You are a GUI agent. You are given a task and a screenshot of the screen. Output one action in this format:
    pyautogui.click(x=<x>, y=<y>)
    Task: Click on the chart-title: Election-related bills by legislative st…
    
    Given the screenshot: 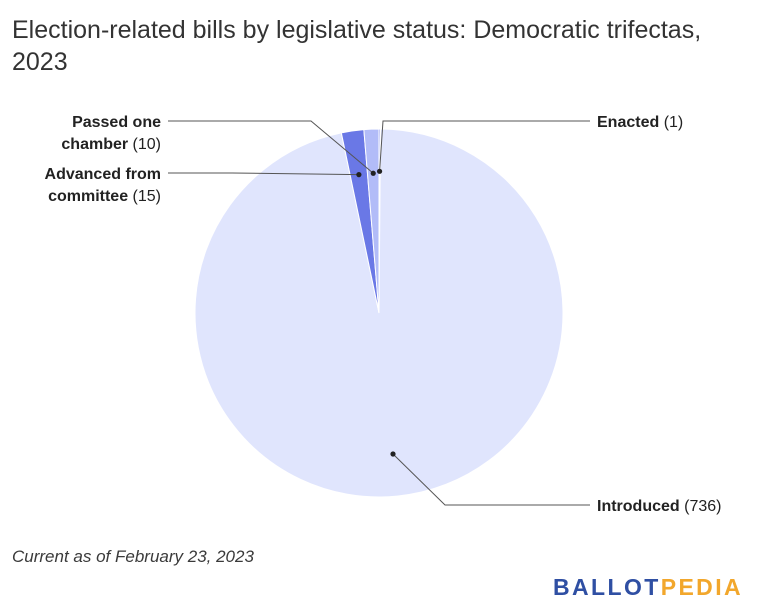 What is the action you would take?
    pyautogui.click(x=357, y=46)
    